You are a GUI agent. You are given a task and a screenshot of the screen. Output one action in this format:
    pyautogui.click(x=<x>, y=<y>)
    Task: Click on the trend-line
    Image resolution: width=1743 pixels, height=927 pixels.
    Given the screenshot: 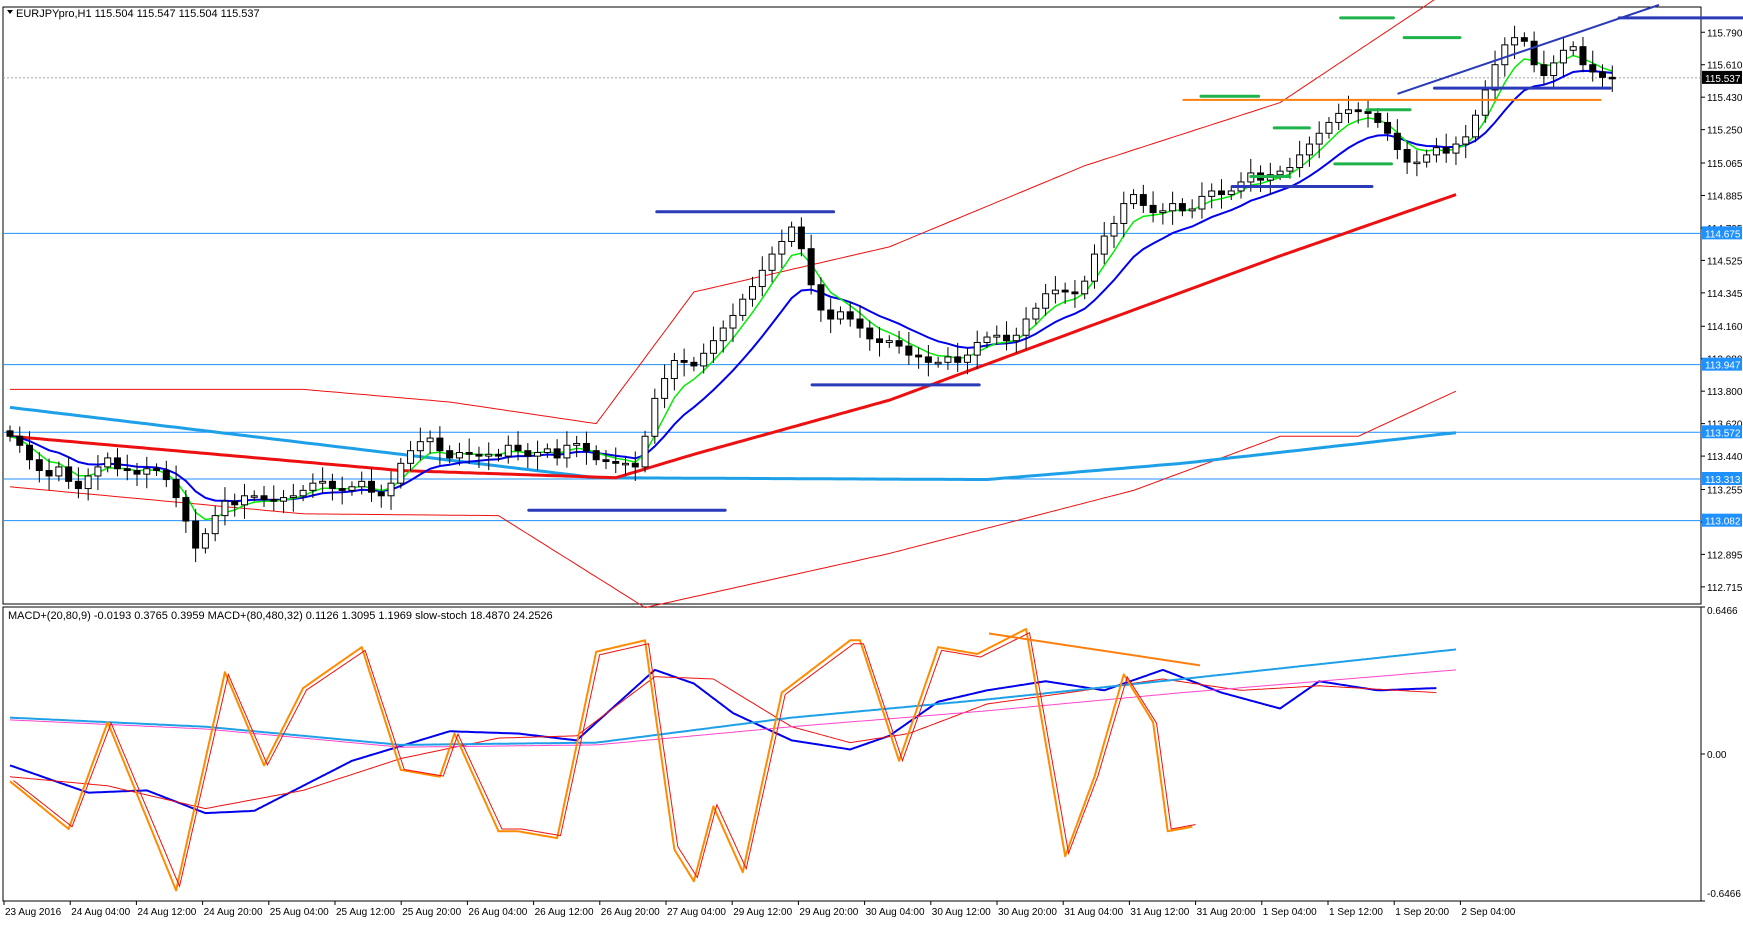 What is the action you would take?
    pyautogui.click(x=1528, y=49)
    